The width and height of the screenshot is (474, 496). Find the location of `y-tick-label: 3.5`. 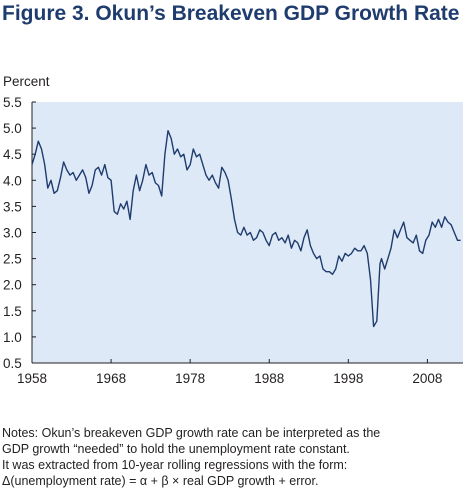

y-tick-label: 3.5 is located at coordinates (12, 206).